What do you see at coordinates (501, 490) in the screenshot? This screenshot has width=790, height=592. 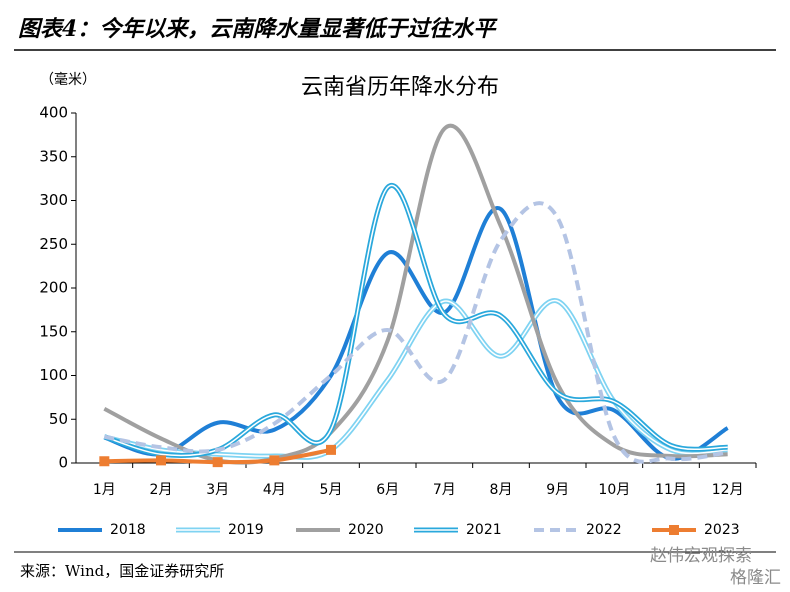 I see `x-tick-label: 8月` at bounding box center [501, 490].